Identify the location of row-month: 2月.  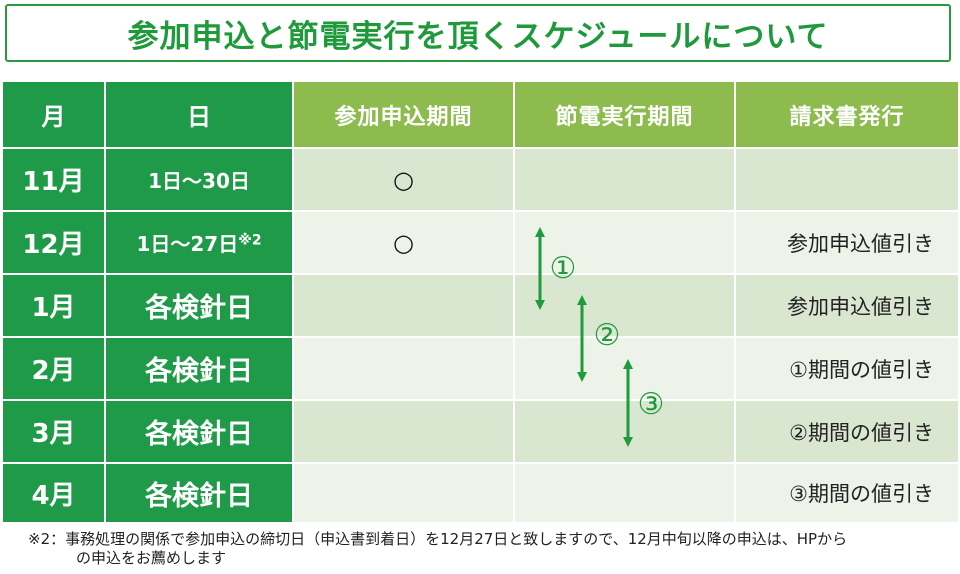
(53, 368).